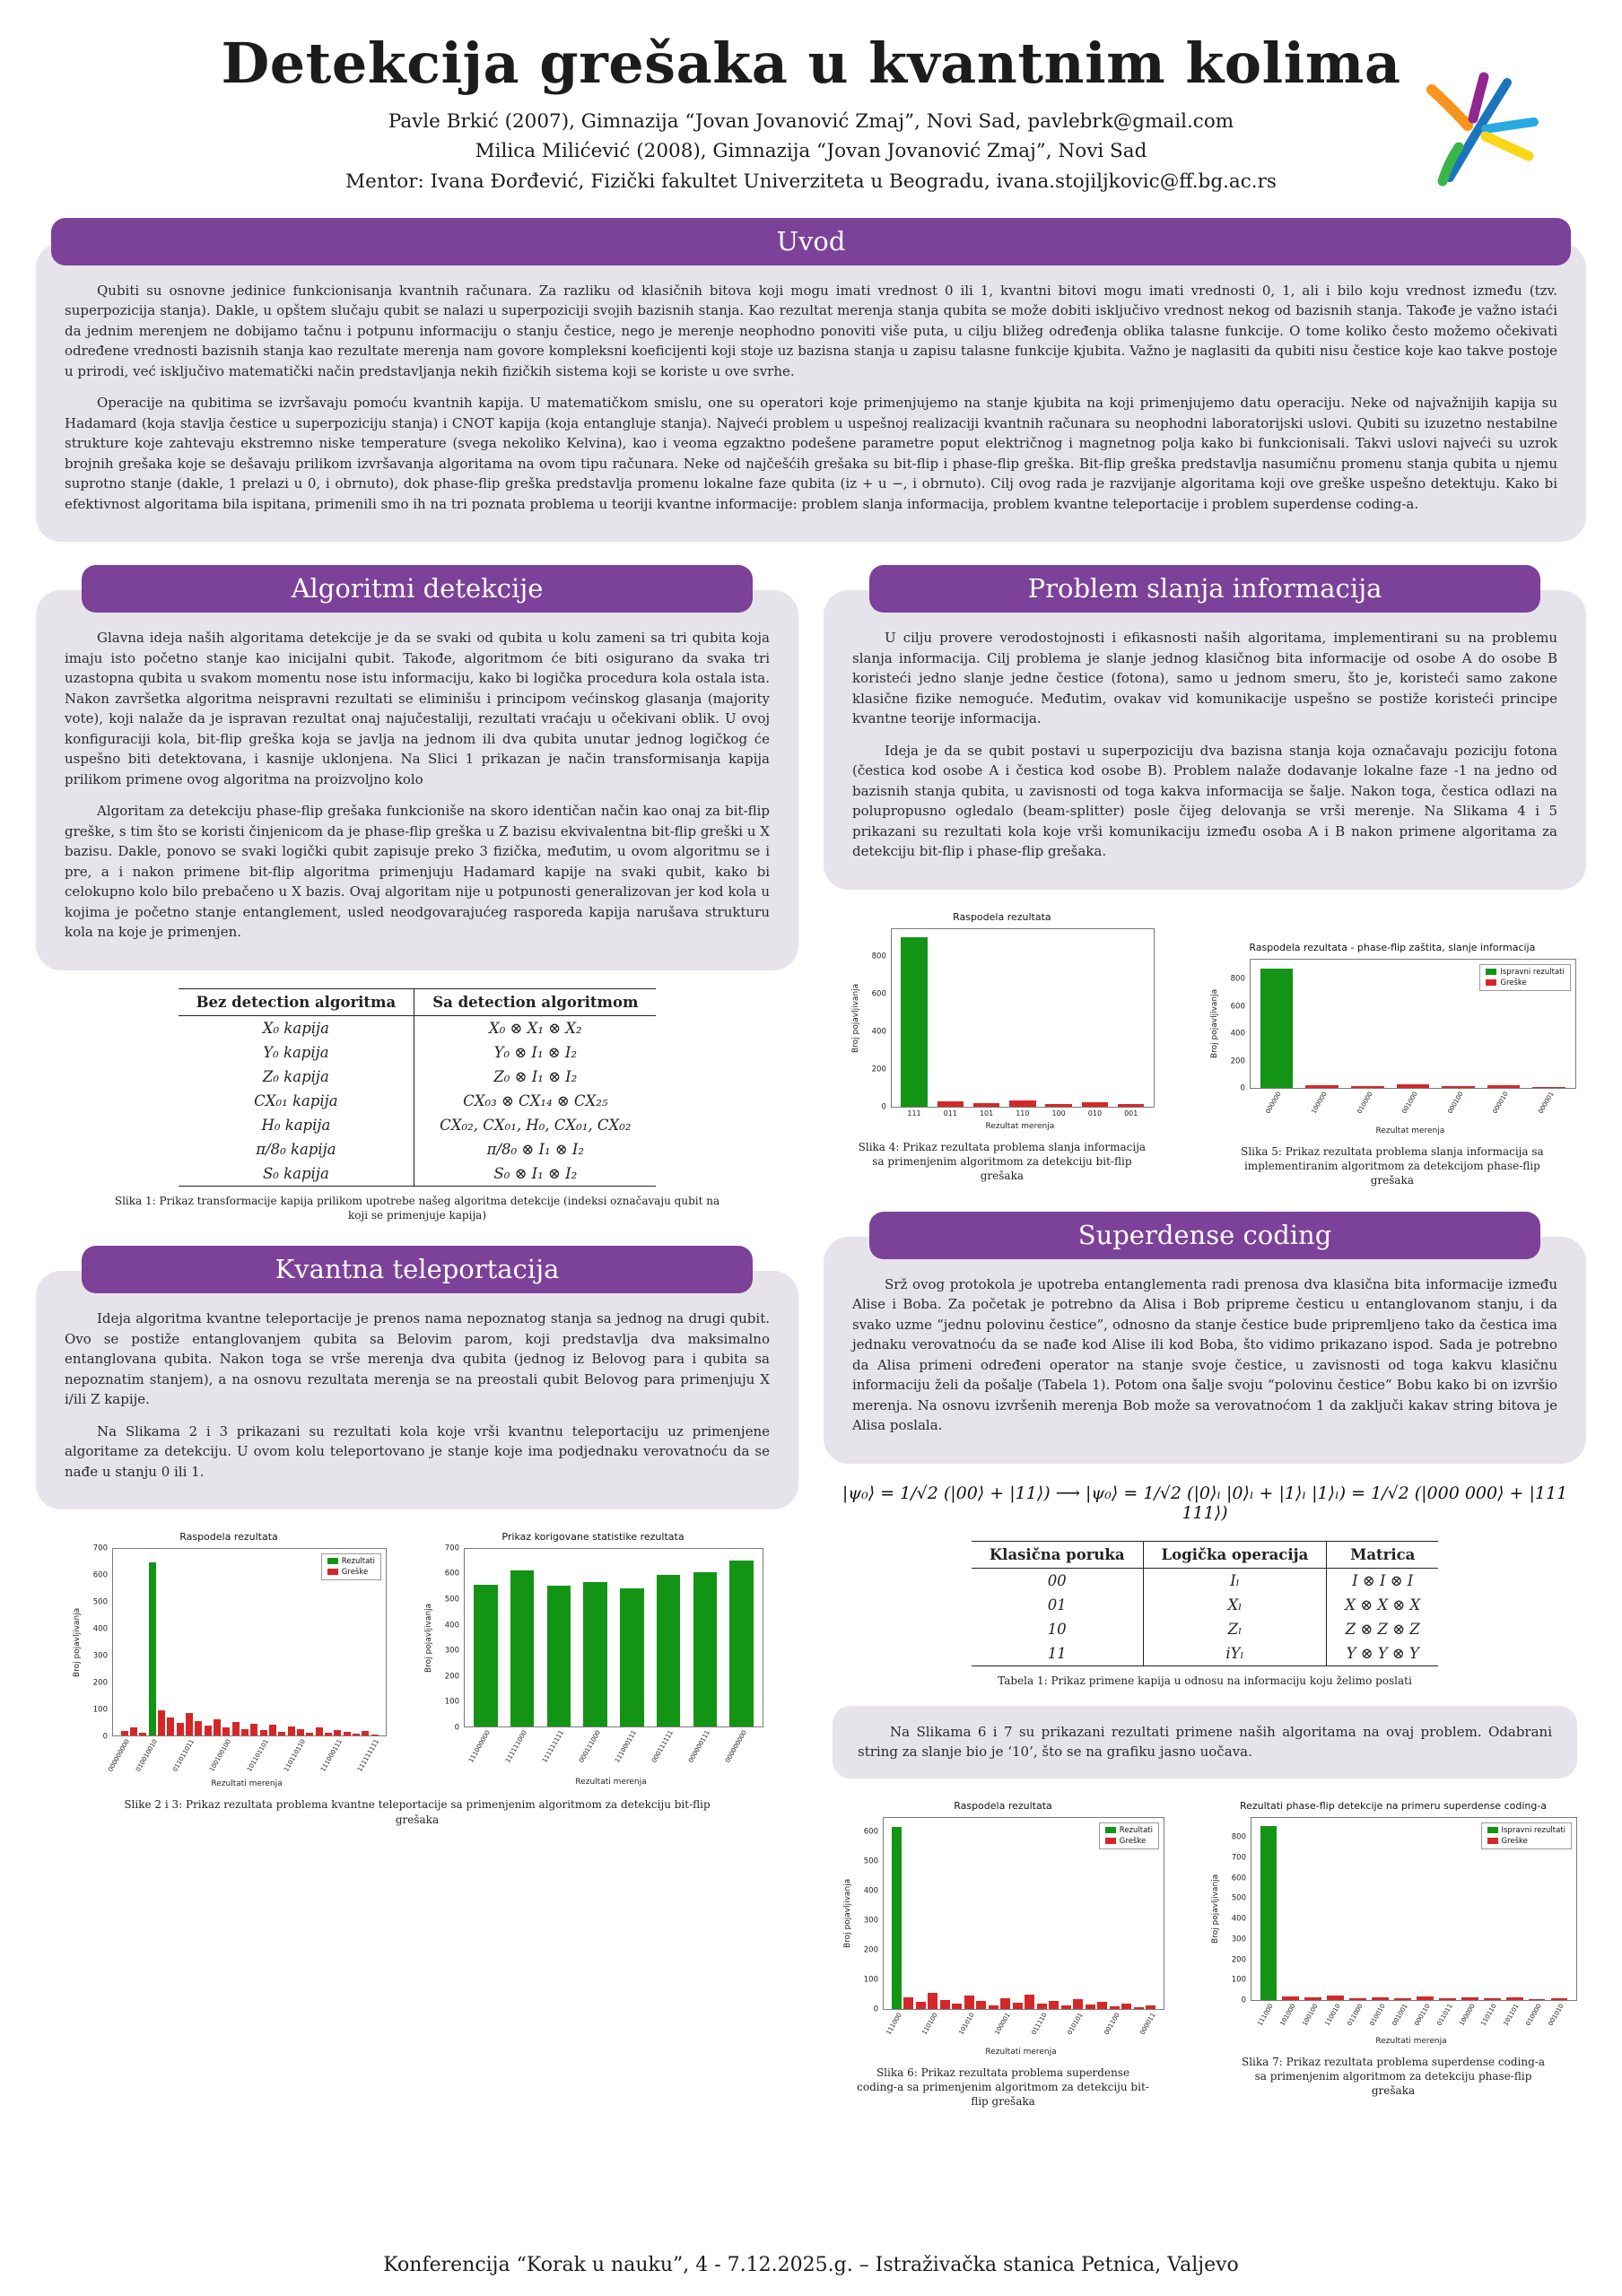 The width and height of the screenshot is (1622, 2296). Describe the element at coordinates (295, 1661) in the screenshot. I see `chart-bar: 110110110` at that location.